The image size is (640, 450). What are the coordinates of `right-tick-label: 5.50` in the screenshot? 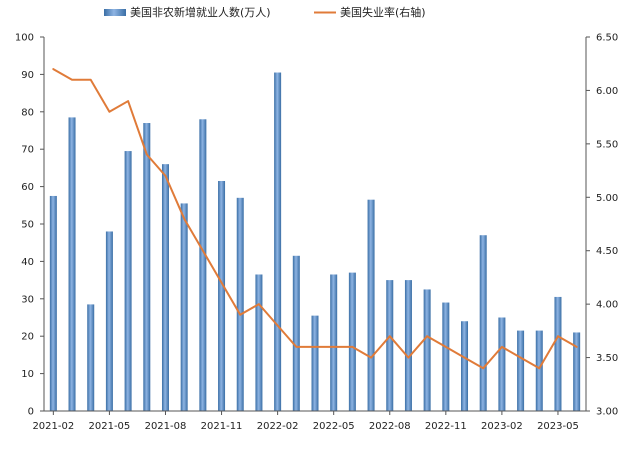 It's located at (607, 144).